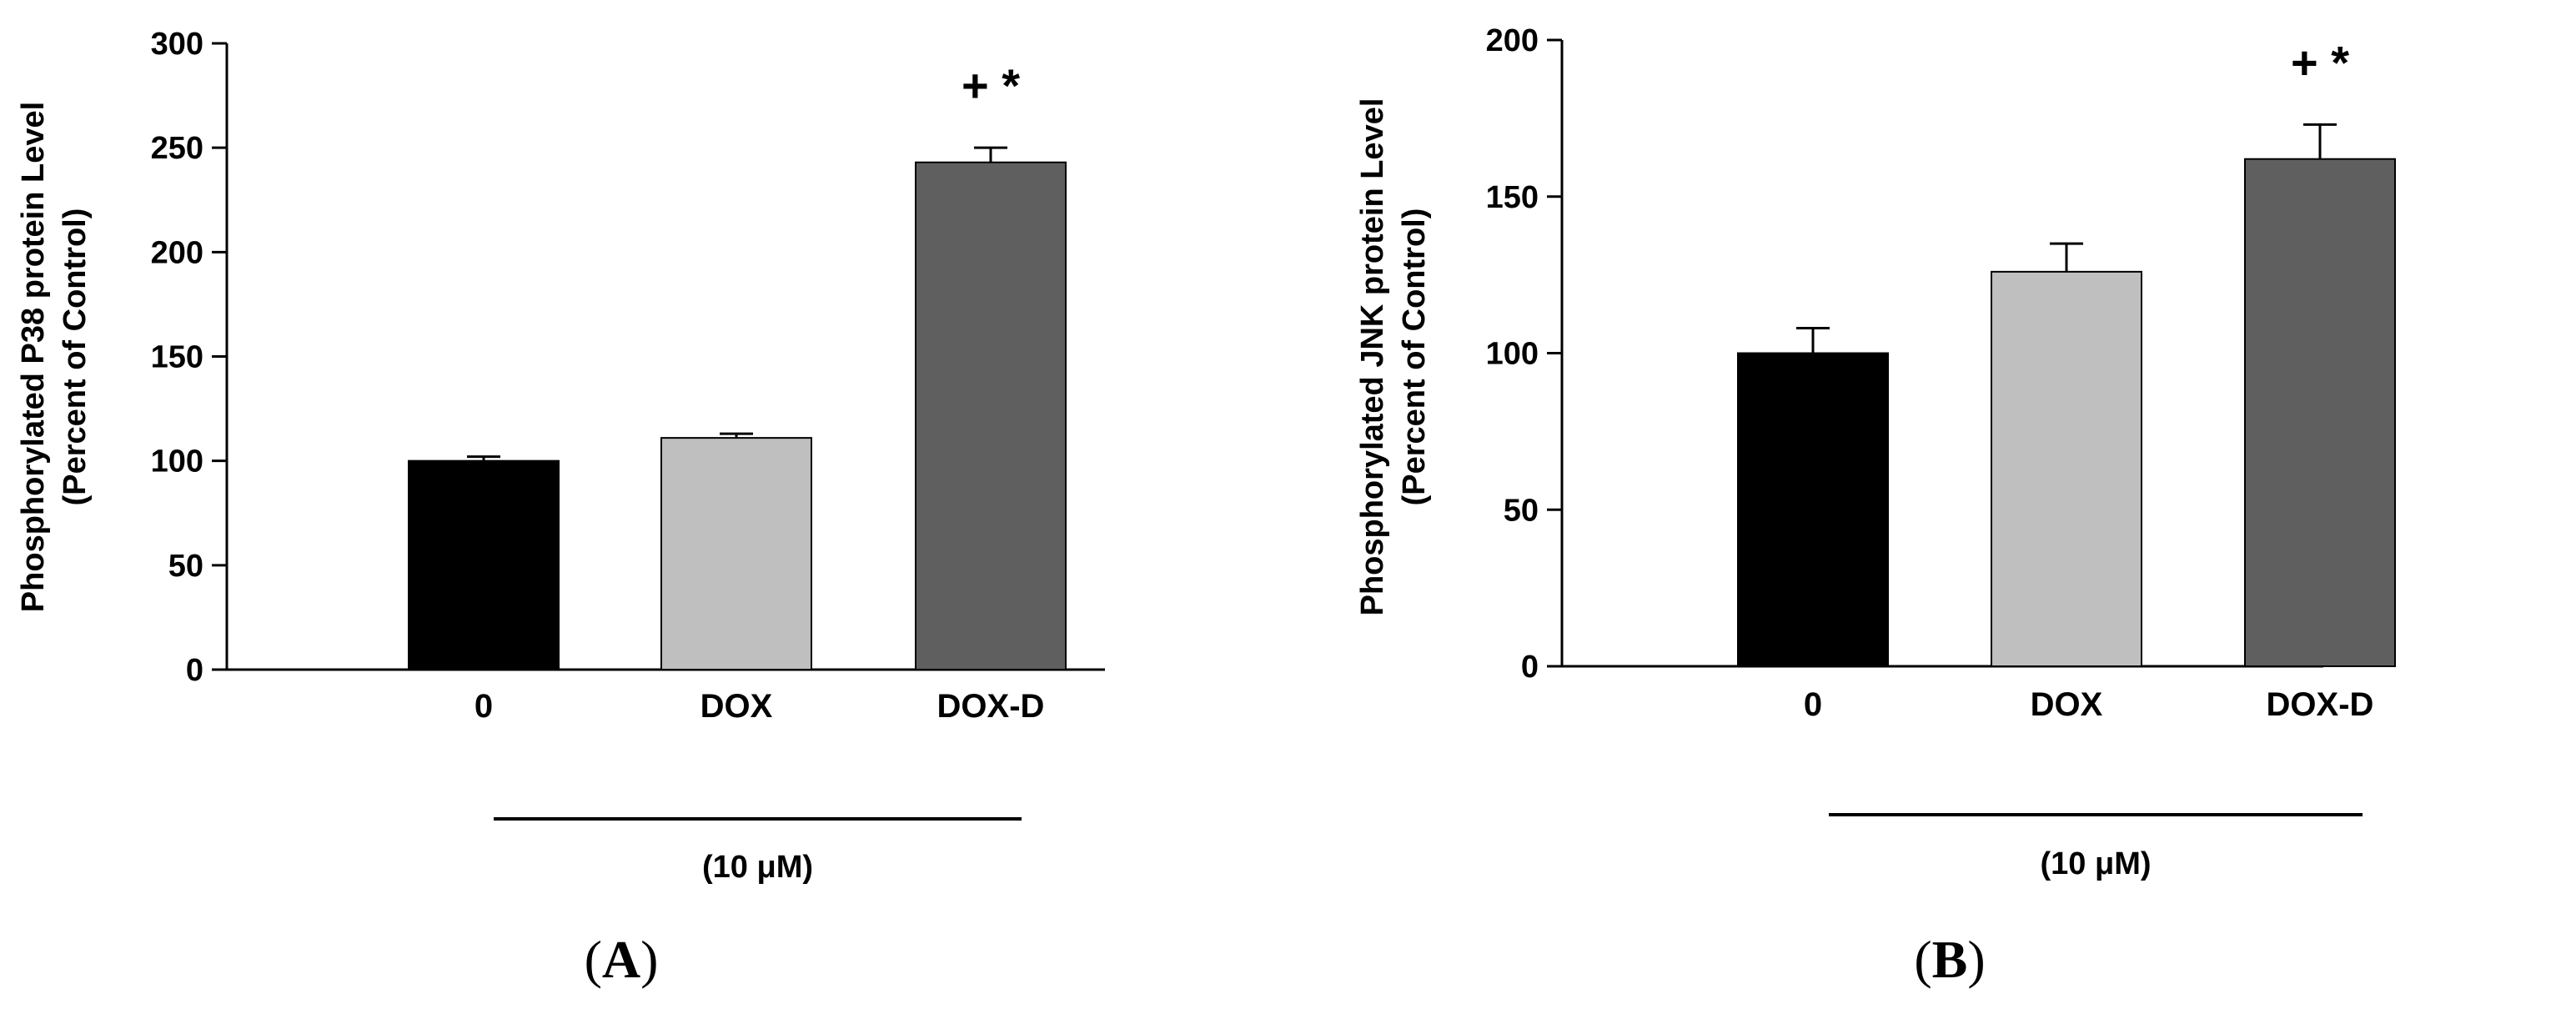 The width and height of the screenshot is (2576, 1009). Describe the element at coordinates (1372, 357) in the screenshot. I see `y-axis-label-line1: Phosphorylated JNK protein Level` at that location.